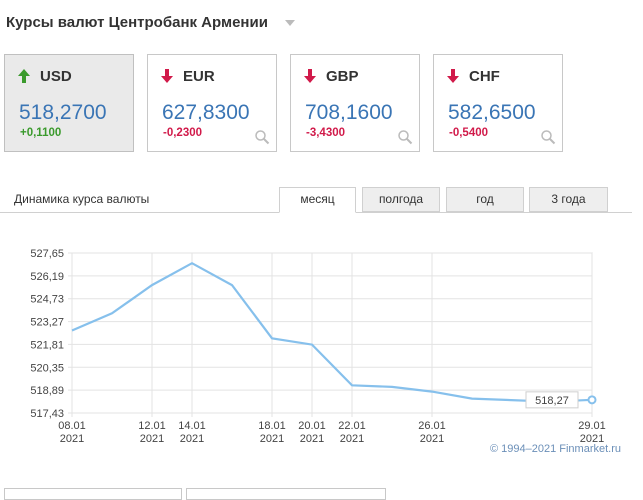 This screenshot has width=643, height=500. Describe the element at coordinates (312, 426) in the screenshot. I see `x-tick-label: 20.01` at that location.